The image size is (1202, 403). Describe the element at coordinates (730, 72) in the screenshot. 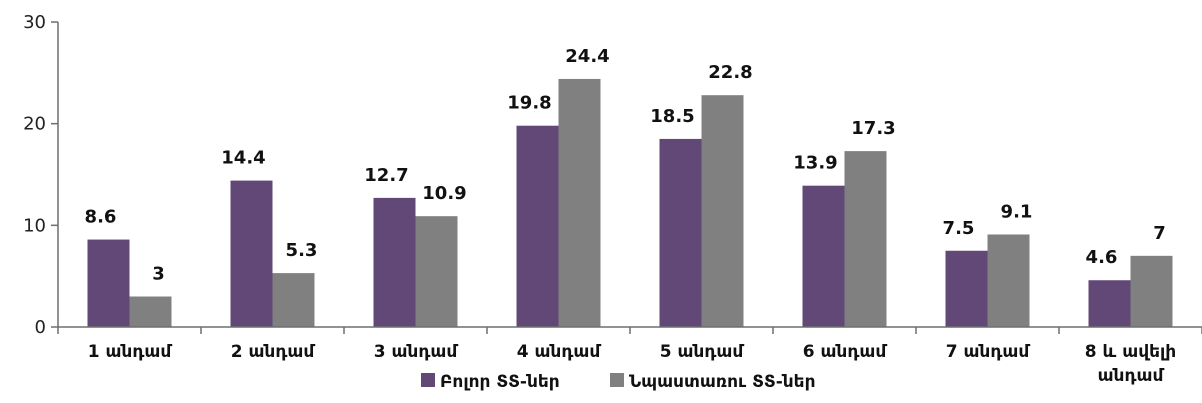

I see `data-label: 22.8` at that location.